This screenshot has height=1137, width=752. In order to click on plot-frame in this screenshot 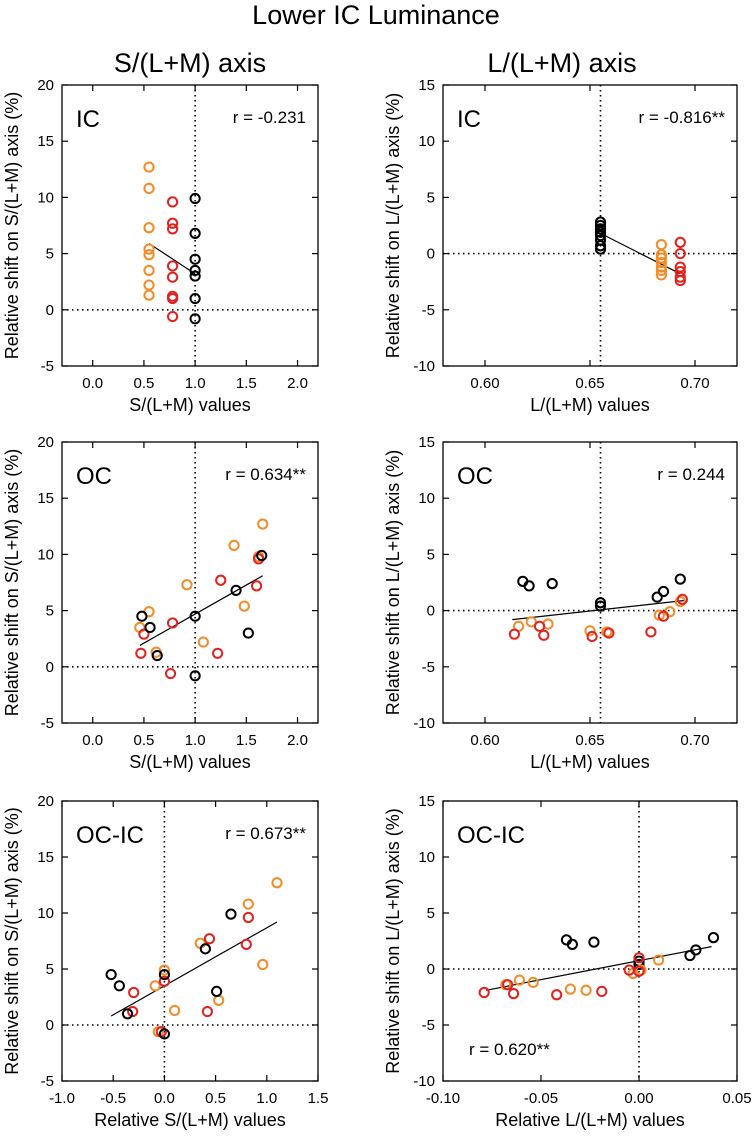, I will do `click(590, 225)`.